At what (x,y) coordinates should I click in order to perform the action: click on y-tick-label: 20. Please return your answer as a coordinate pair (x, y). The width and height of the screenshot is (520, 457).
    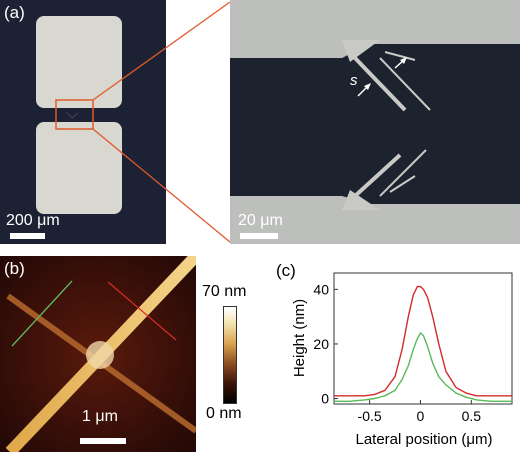
    Looking at the image, I should click on (321, 344).